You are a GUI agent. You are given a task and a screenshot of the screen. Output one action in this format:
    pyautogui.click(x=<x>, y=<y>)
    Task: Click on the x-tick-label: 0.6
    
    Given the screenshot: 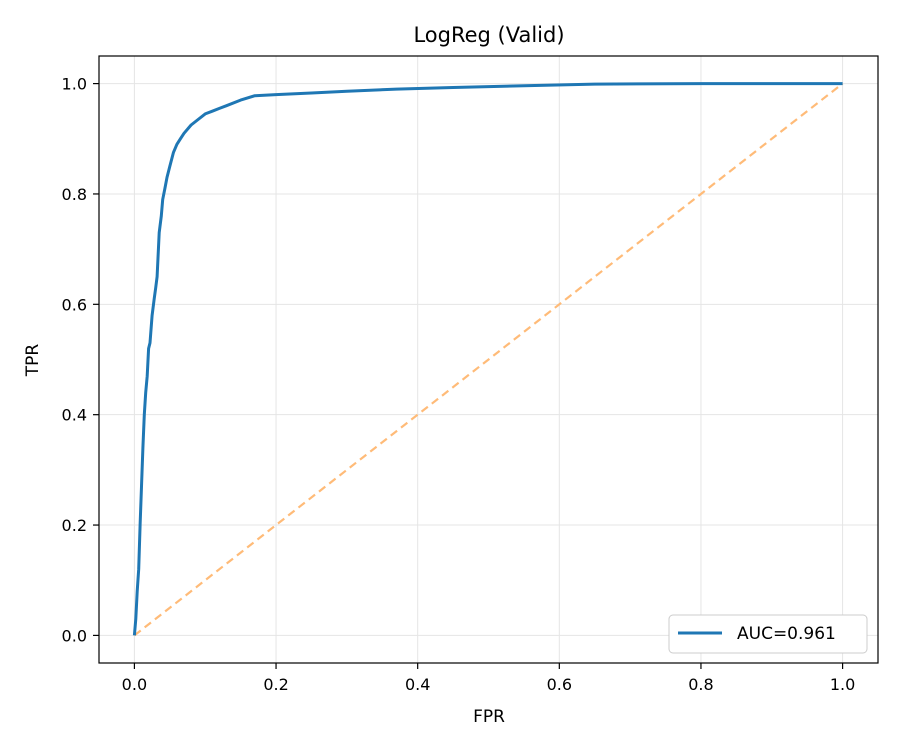 What is the action you would take?
    pyautogui.click(x=559, y=684)
    